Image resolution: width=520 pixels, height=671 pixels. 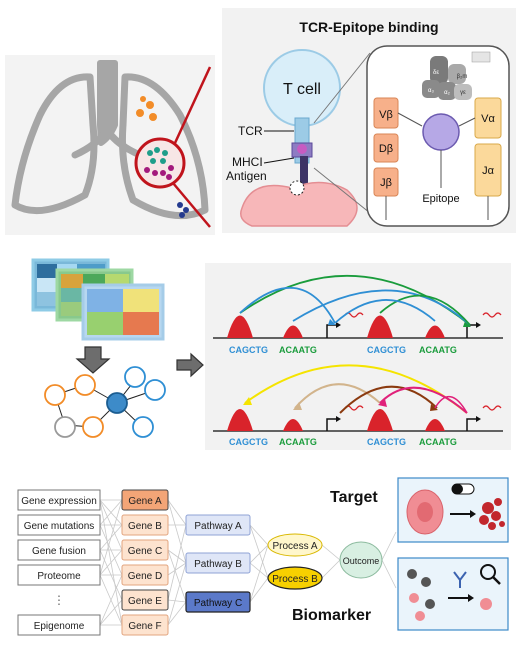 What do you see at coordinates (59, 600) in the screenshot?
I see `input-ellipsis: ⋮` at bounding box center [59, 600].